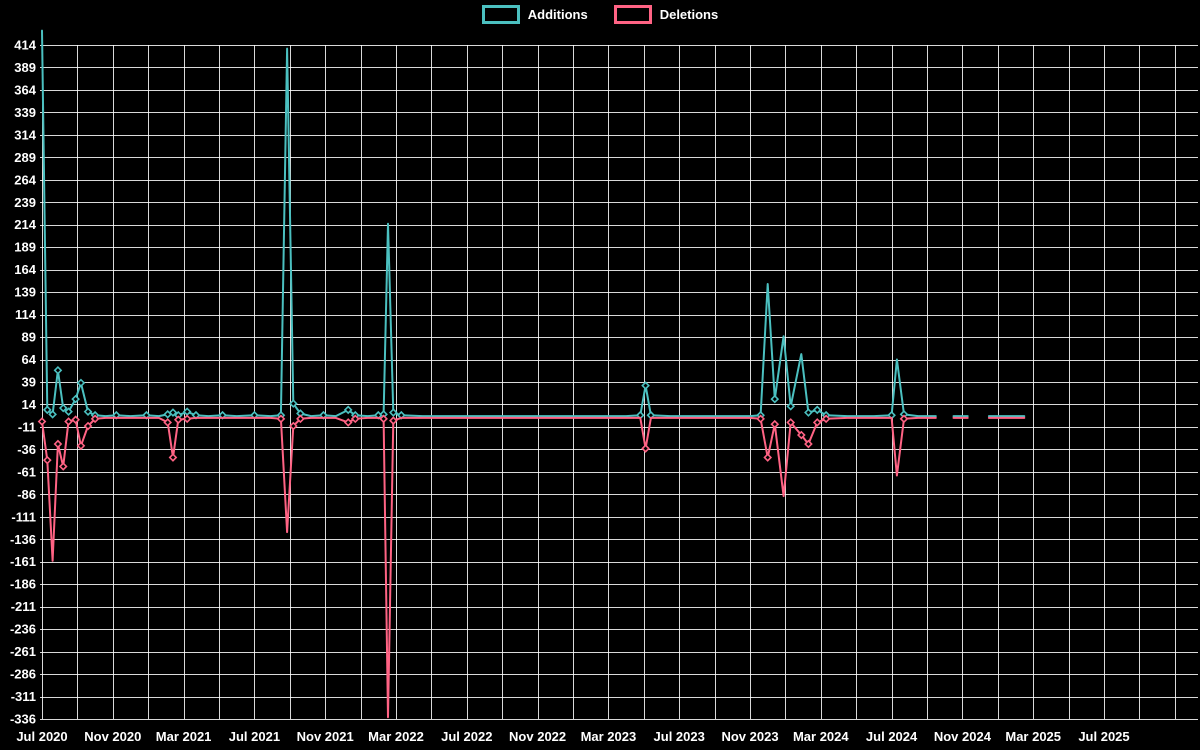  I want to click on y-tick-label: -111, so click(23, 516).